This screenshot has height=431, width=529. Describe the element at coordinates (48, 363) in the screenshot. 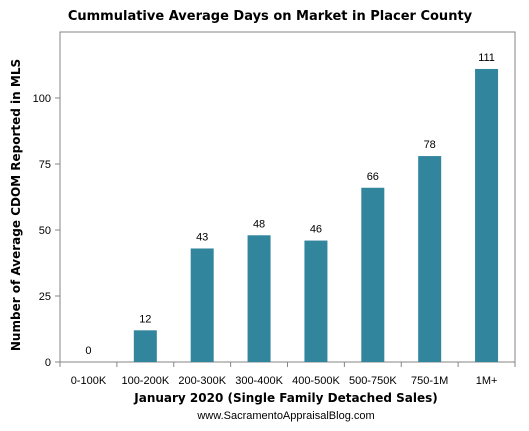

I see `y-tick-label: 0` at that location.